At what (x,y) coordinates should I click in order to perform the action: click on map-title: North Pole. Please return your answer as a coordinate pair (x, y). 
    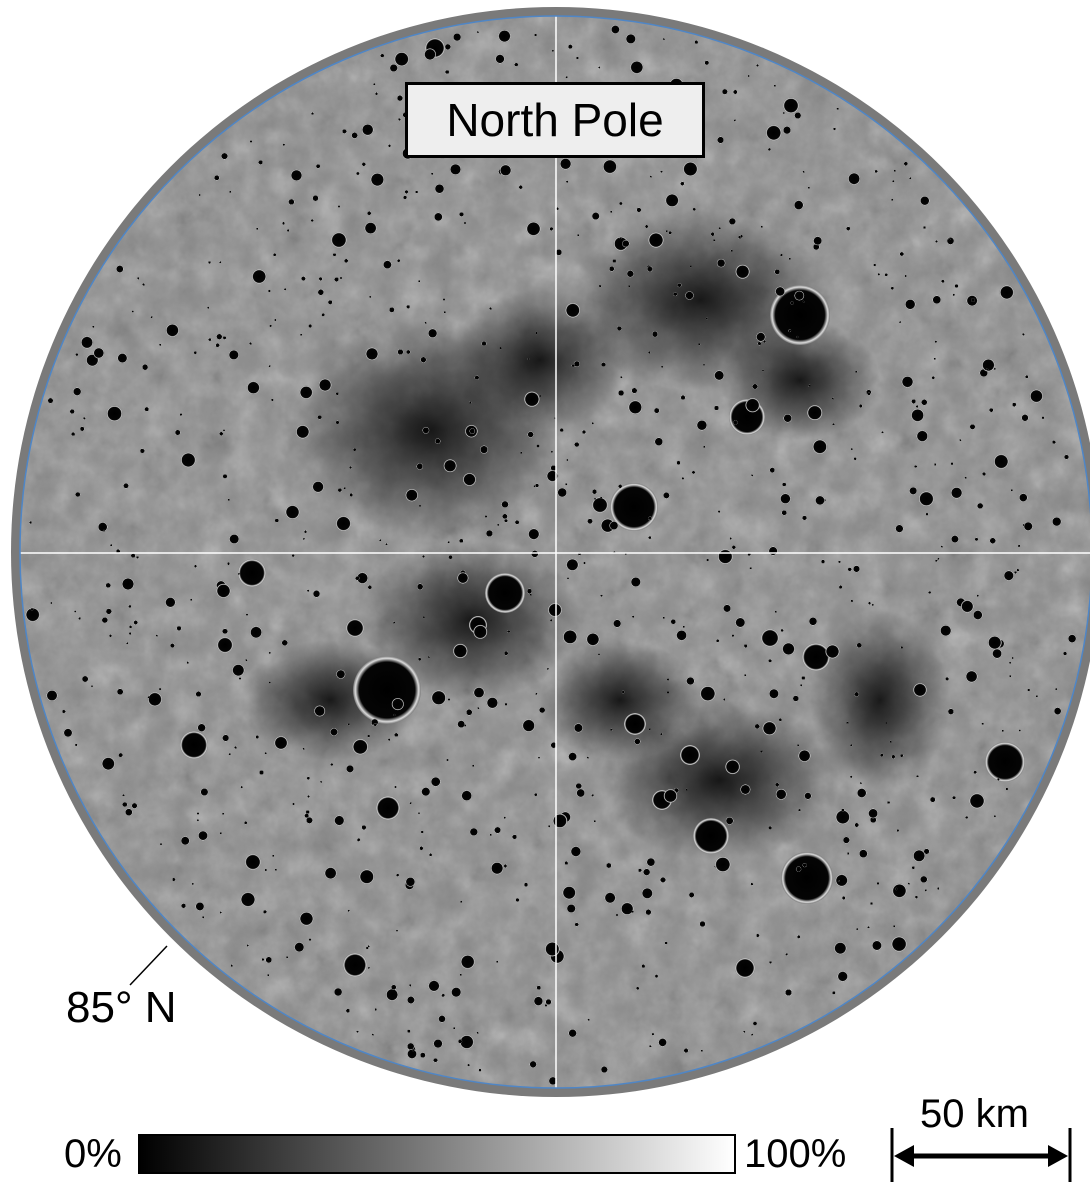
    Looking at the image, I should click on (555, 120).